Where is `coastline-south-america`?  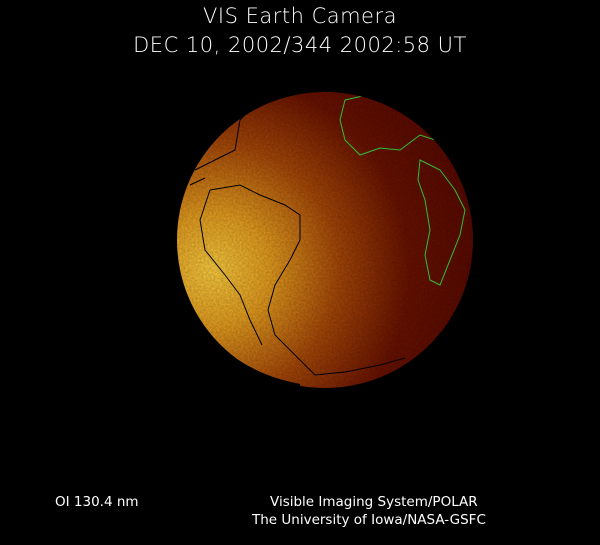 coastline-south-america is located at coordinates (302, 280).